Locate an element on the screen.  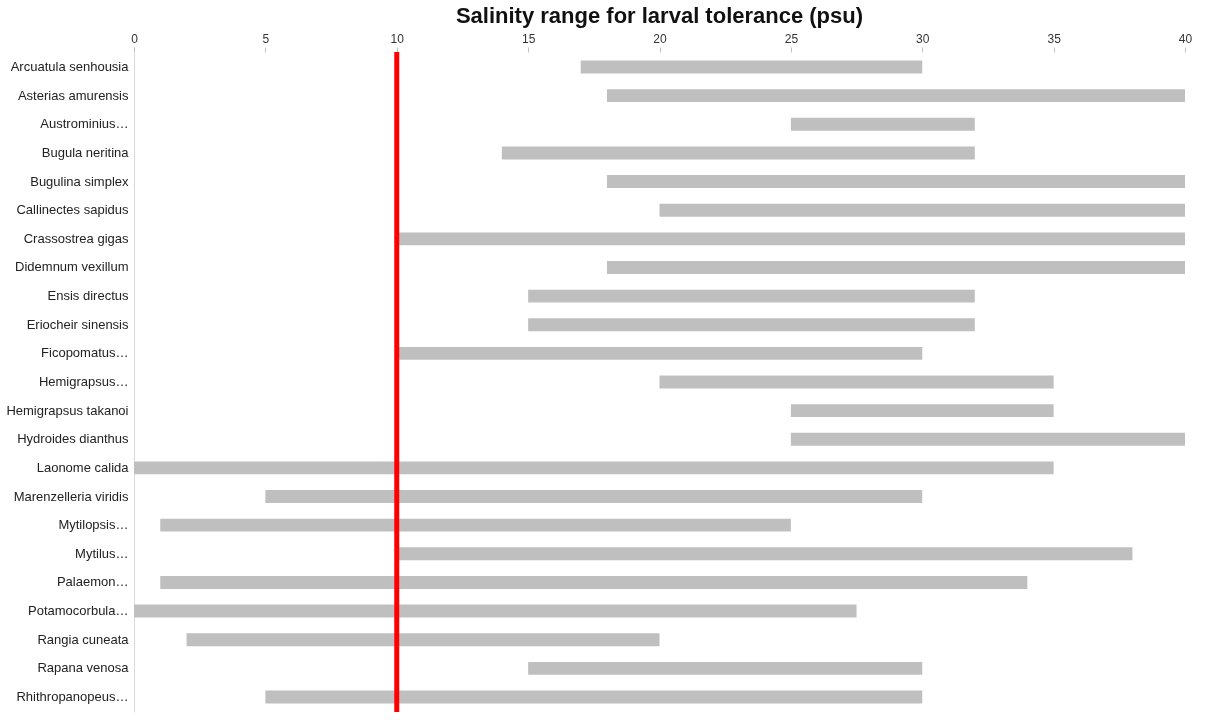
x-tick-label: 30 is located at coordinates (923, 38).